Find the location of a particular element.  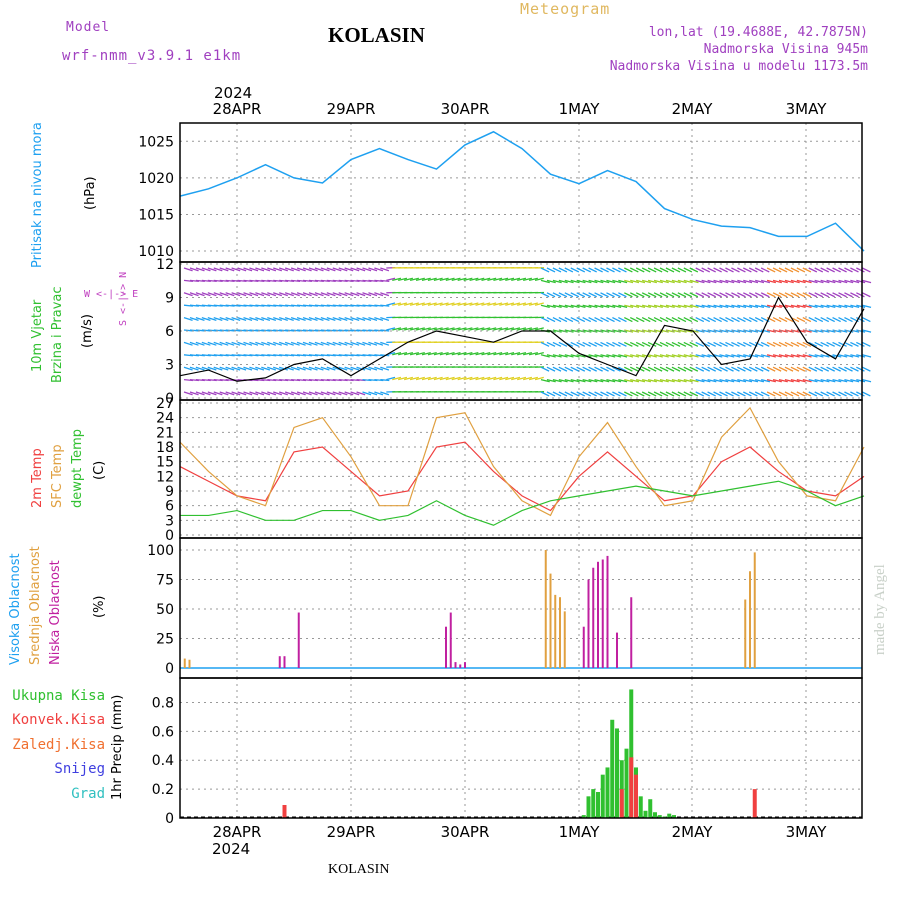

wind-ytick: 9 is located at coordinates (169, 299).